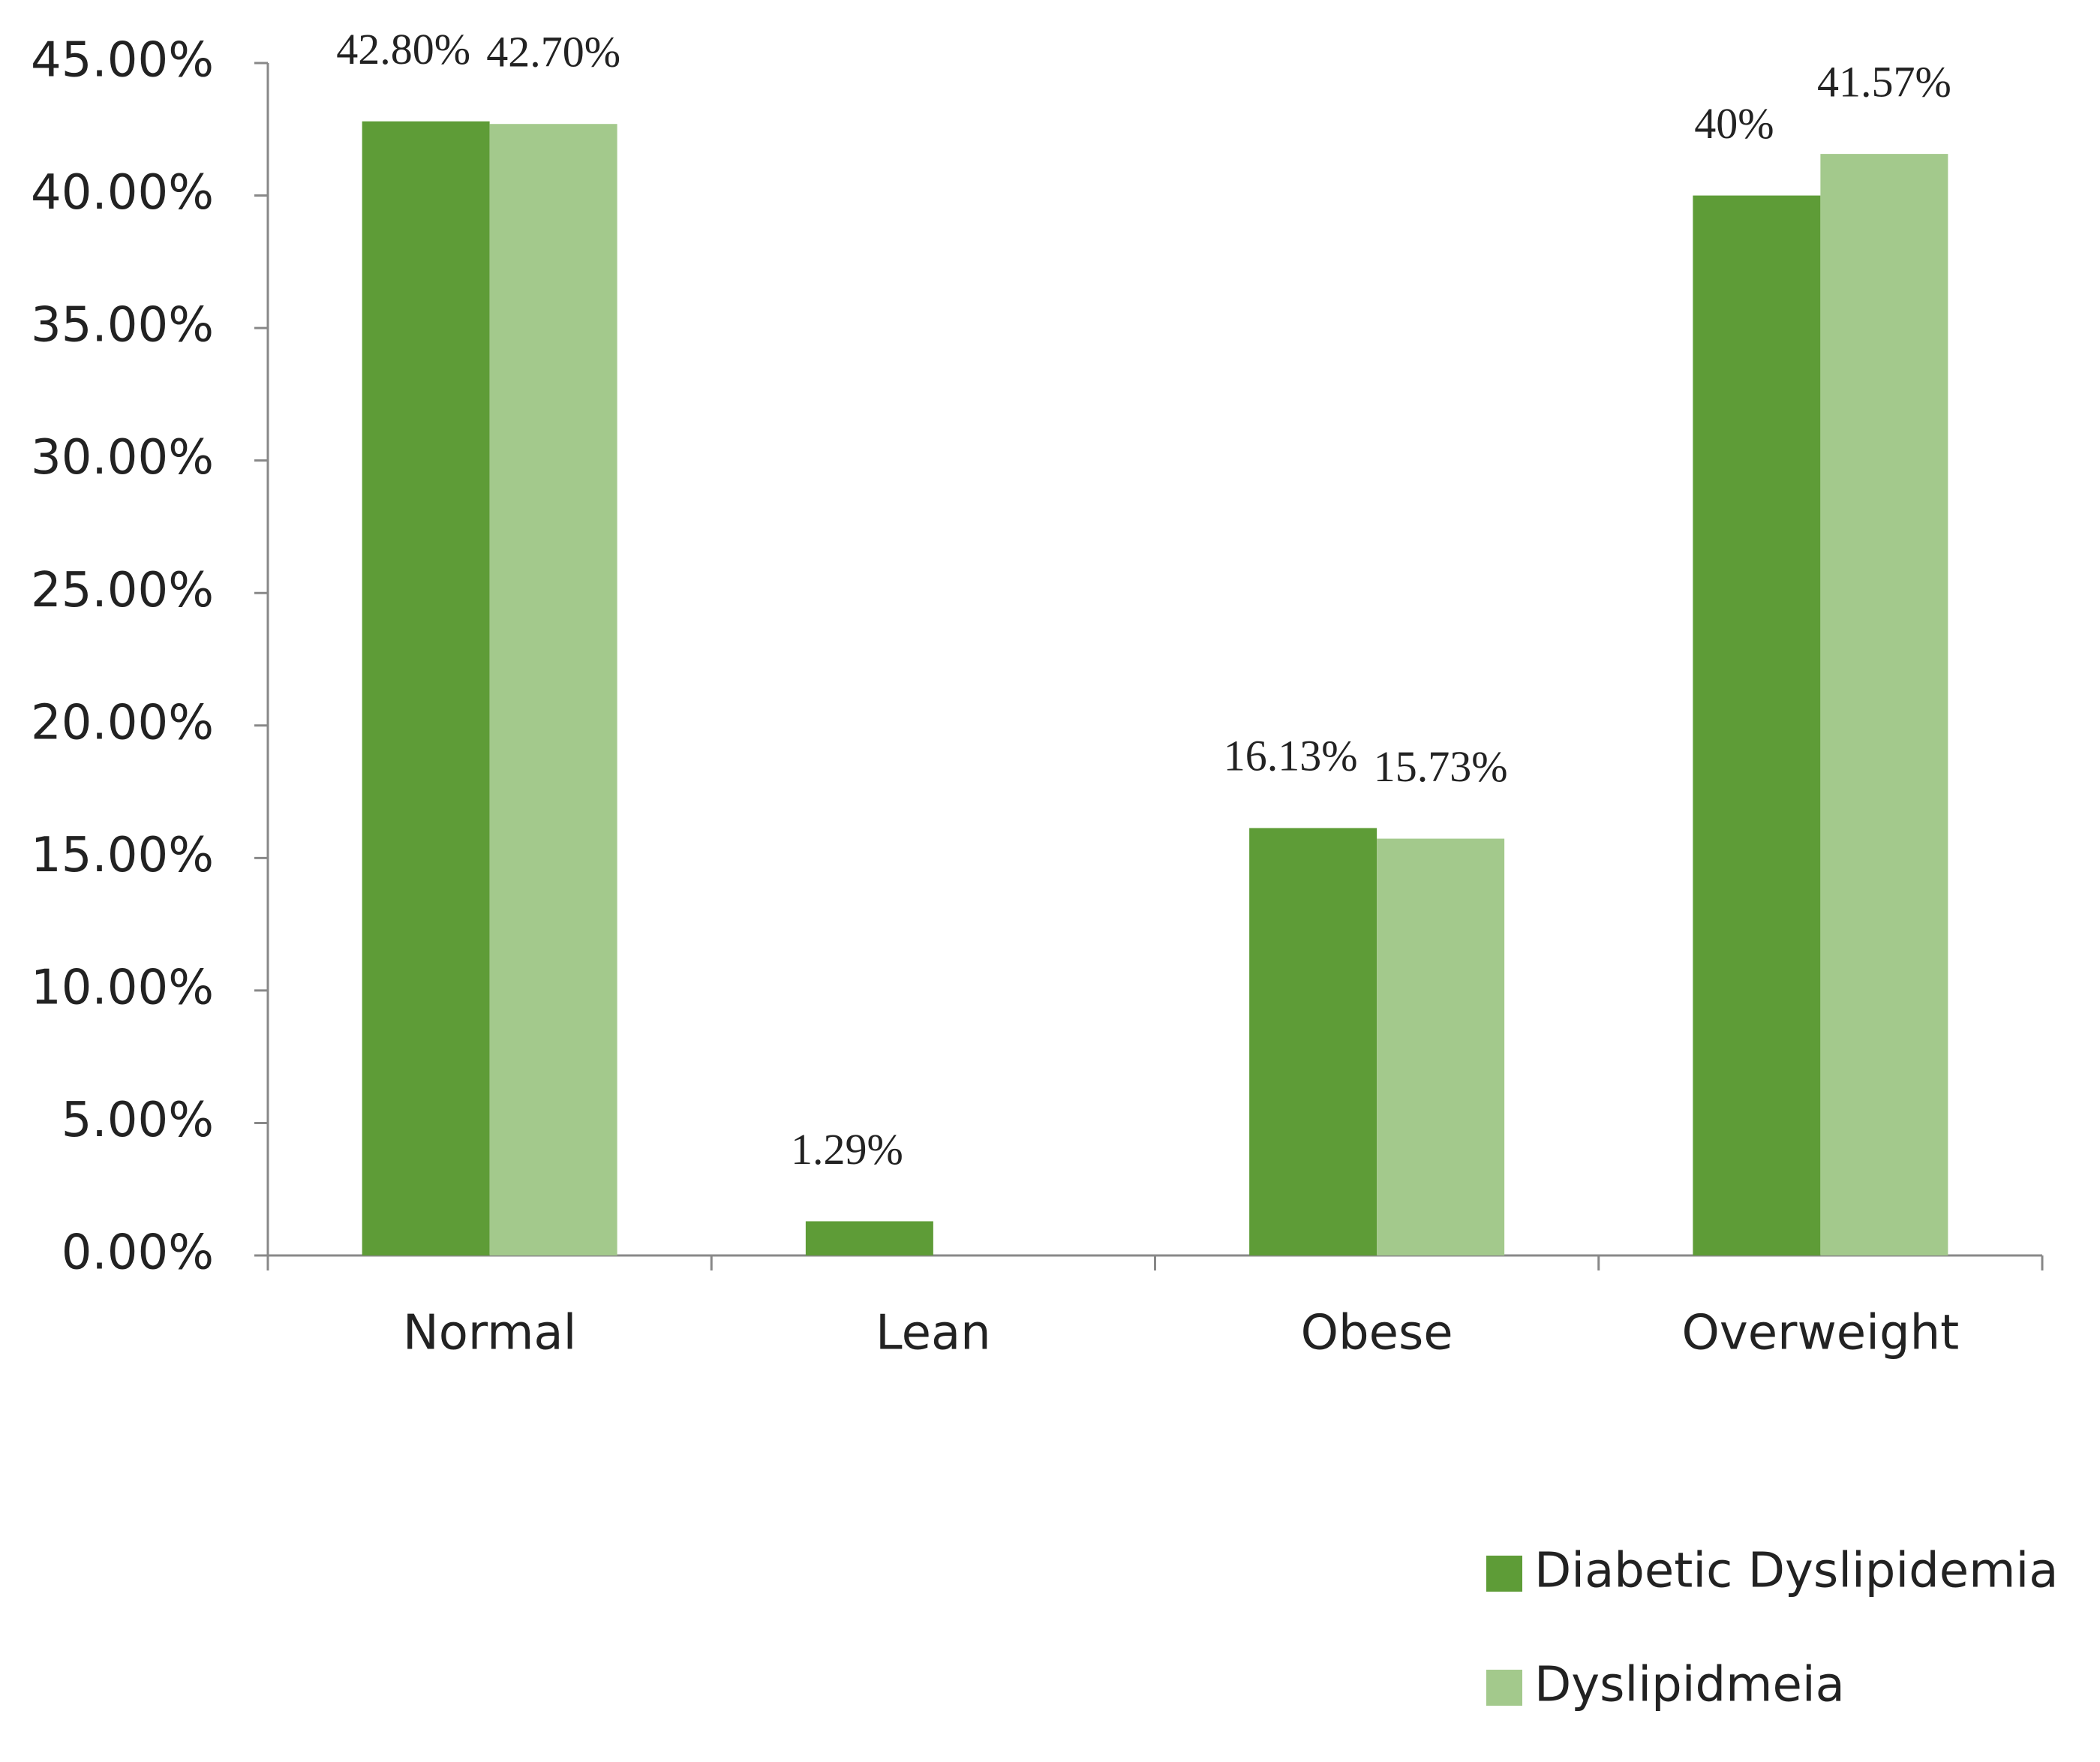 The image size is (2100, 1762). Describe the element at coordinates (933, 1333) in the screenshot. I see `x-tick-label: Lean` at that location.